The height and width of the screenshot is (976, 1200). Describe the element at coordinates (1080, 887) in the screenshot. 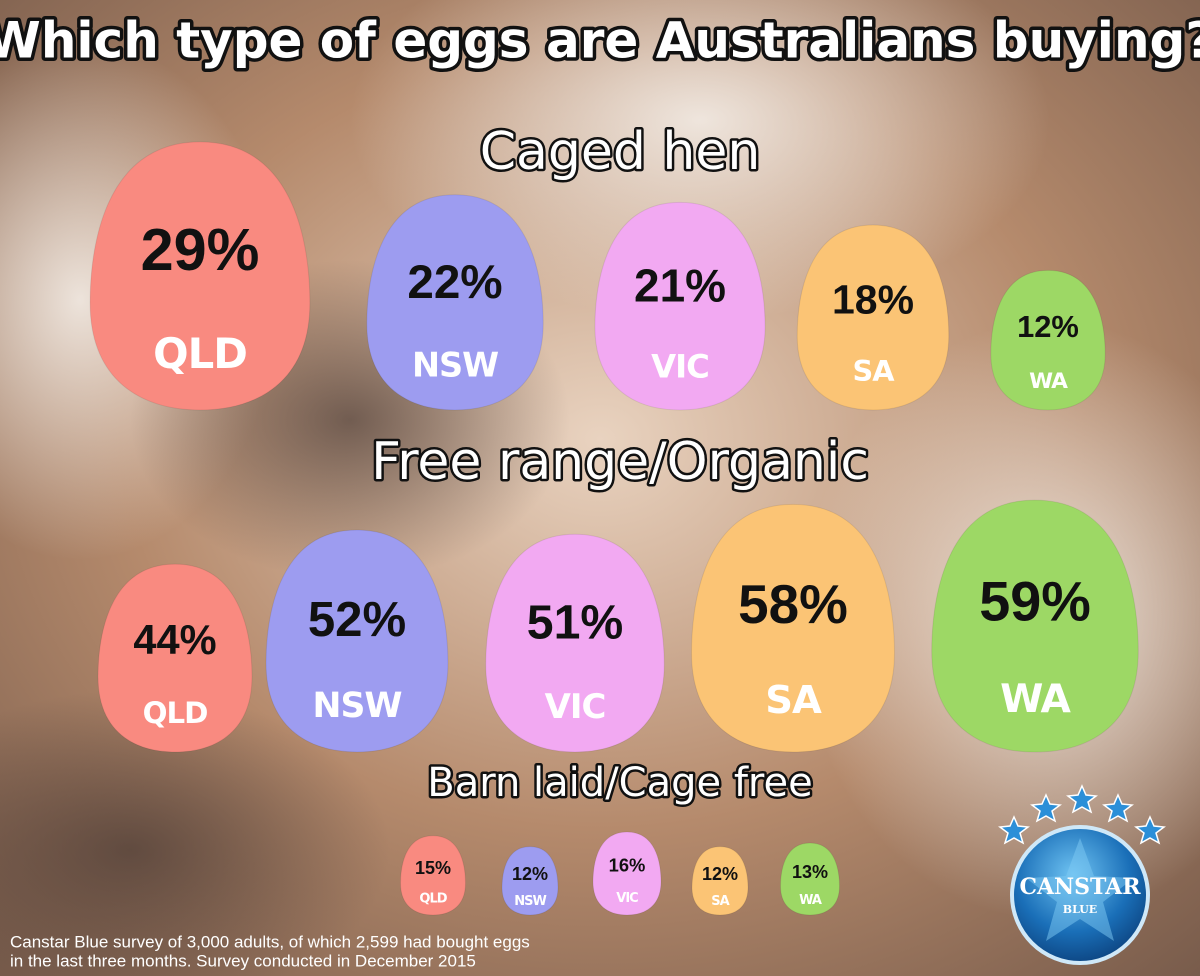

I see `logo-name: CANSTAR` at that location.